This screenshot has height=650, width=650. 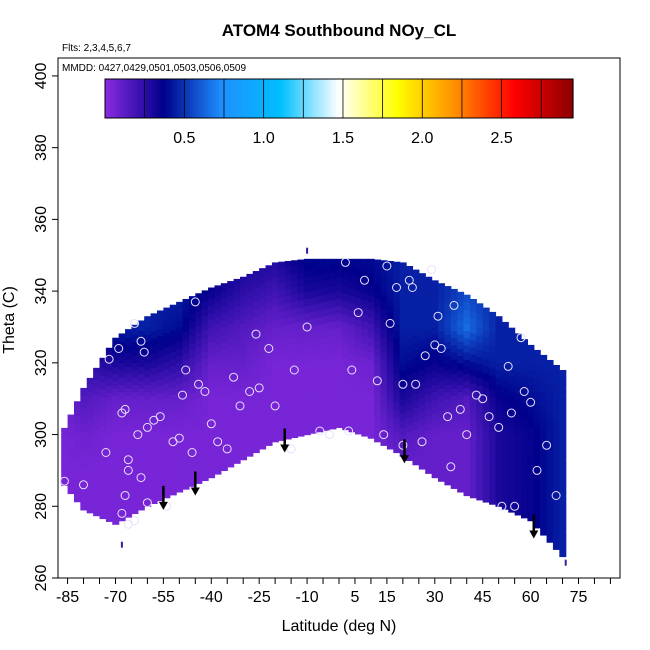 I want to click on colorbar-tick-label: 2.5, so click(x=501, y=138).